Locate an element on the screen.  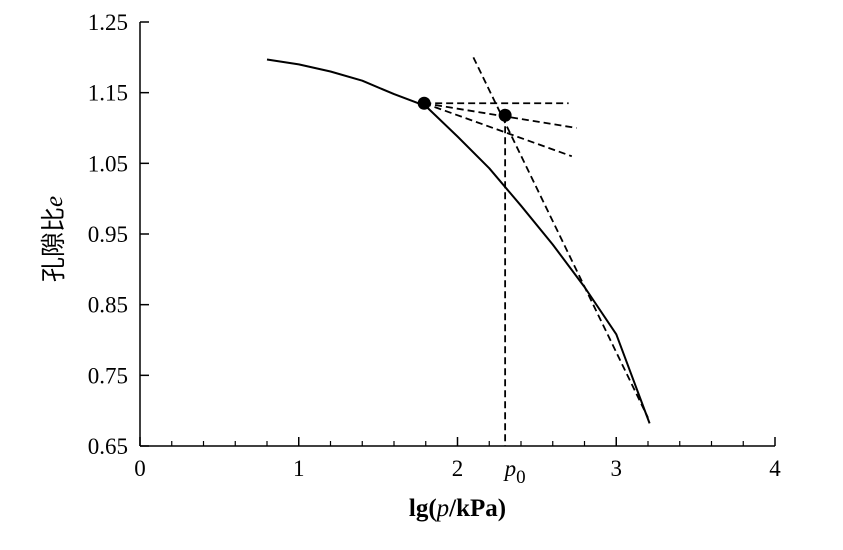
y-tick-label: 0.65 is located at coordinates (108, 446).